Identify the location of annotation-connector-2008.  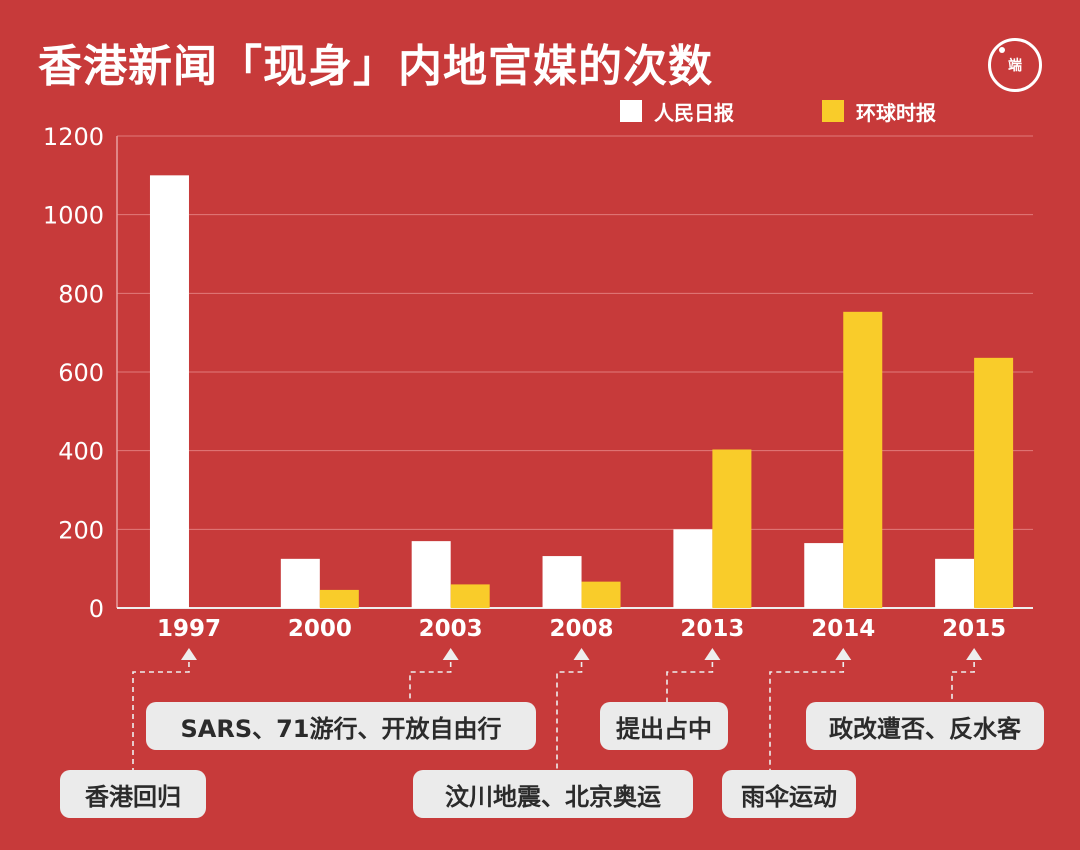
(569, 716).